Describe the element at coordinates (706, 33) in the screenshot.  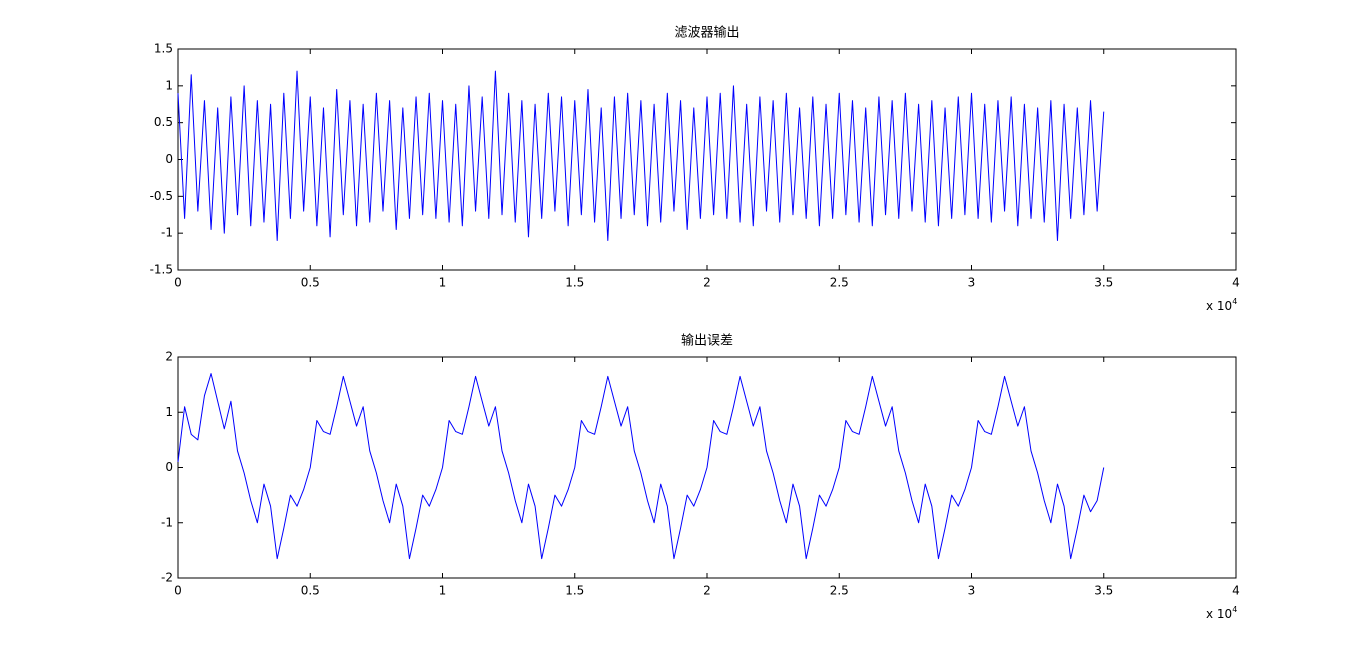
I see `chart-title: 滤波器输出` at that location.